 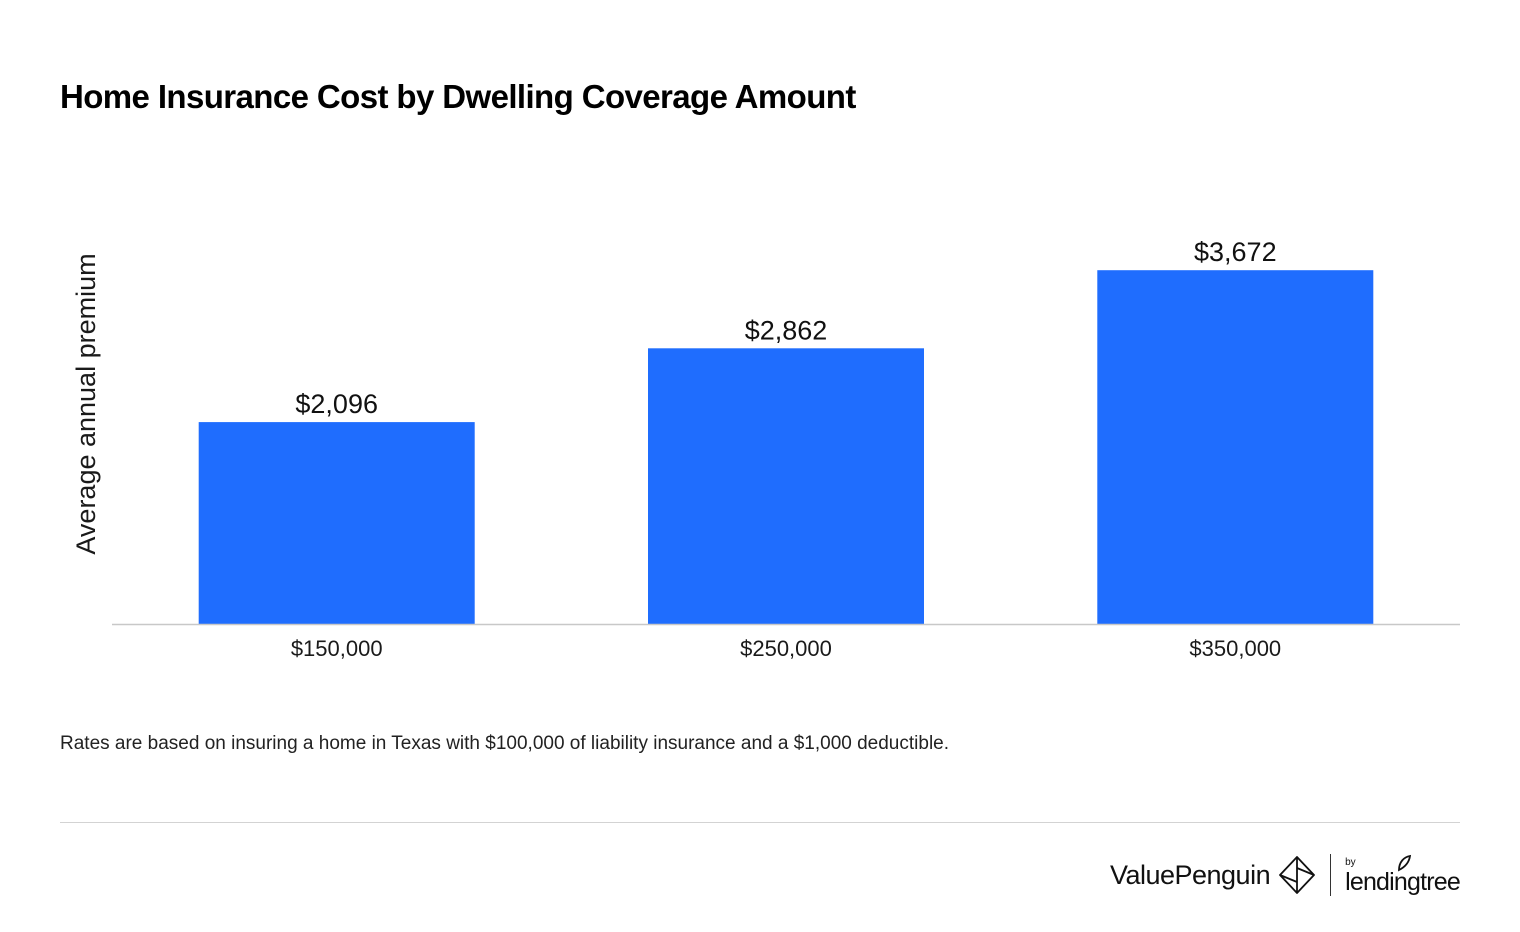 I want to click on data-label: $2,862, so click(x=786, y=330).